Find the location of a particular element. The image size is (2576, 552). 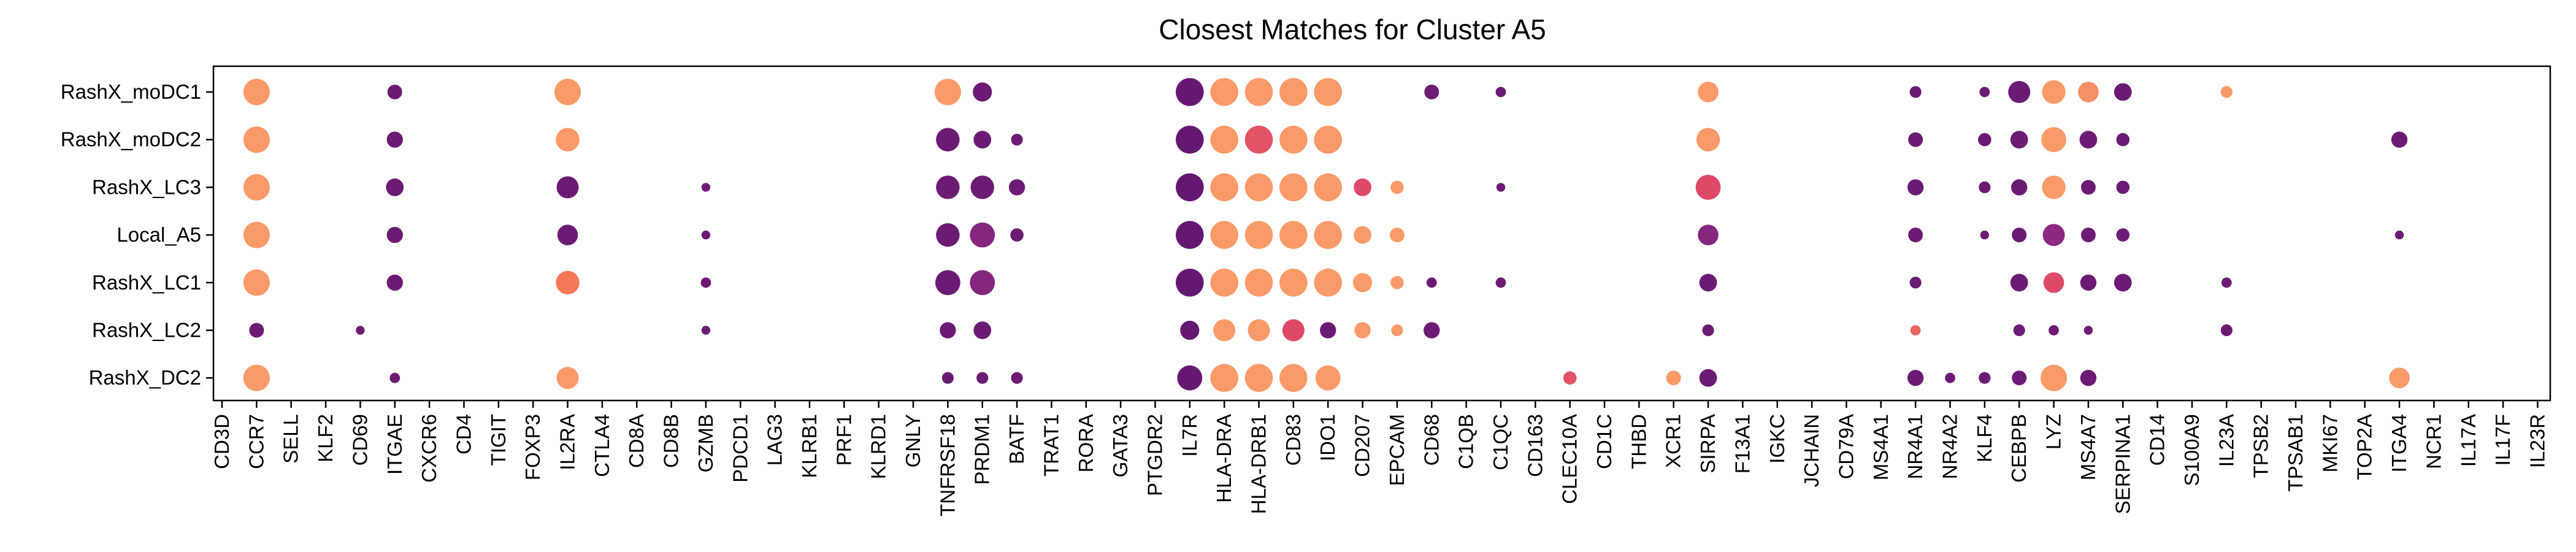

dot-RashX_DC2-TNFRSF18 is located at coordinates (947, 378).